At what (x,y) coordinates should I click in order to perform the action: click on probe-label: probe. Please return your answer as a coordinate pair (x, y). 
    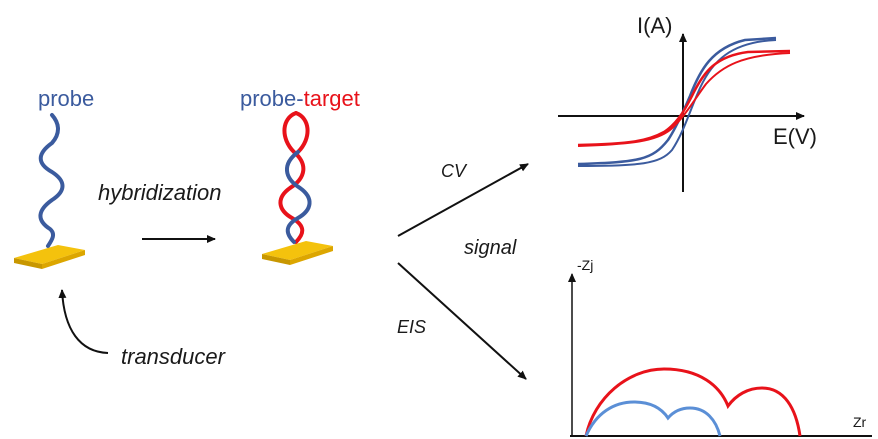
    Looking at the image, I should click on (66, 98).